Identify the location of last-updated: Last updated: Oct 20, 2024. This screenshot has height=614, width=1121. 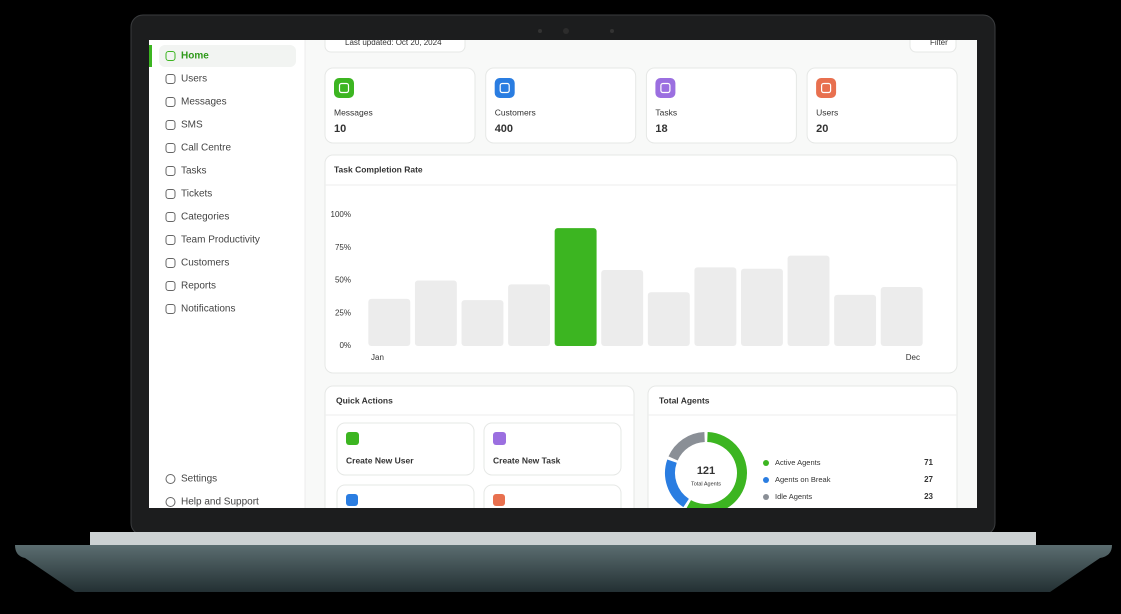
(393, 42).